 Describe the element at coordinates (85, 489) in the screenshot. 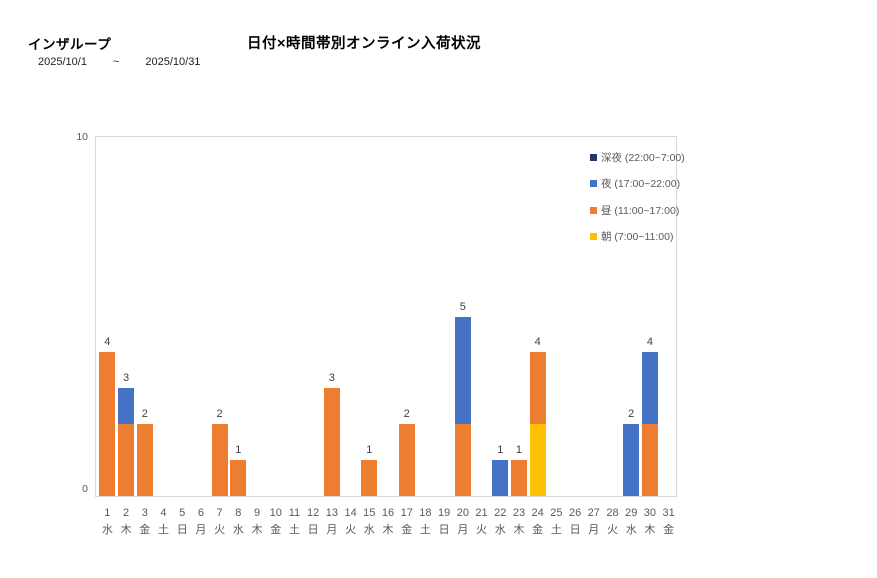

I see `y-axis-tick-zero: 0` at that location.